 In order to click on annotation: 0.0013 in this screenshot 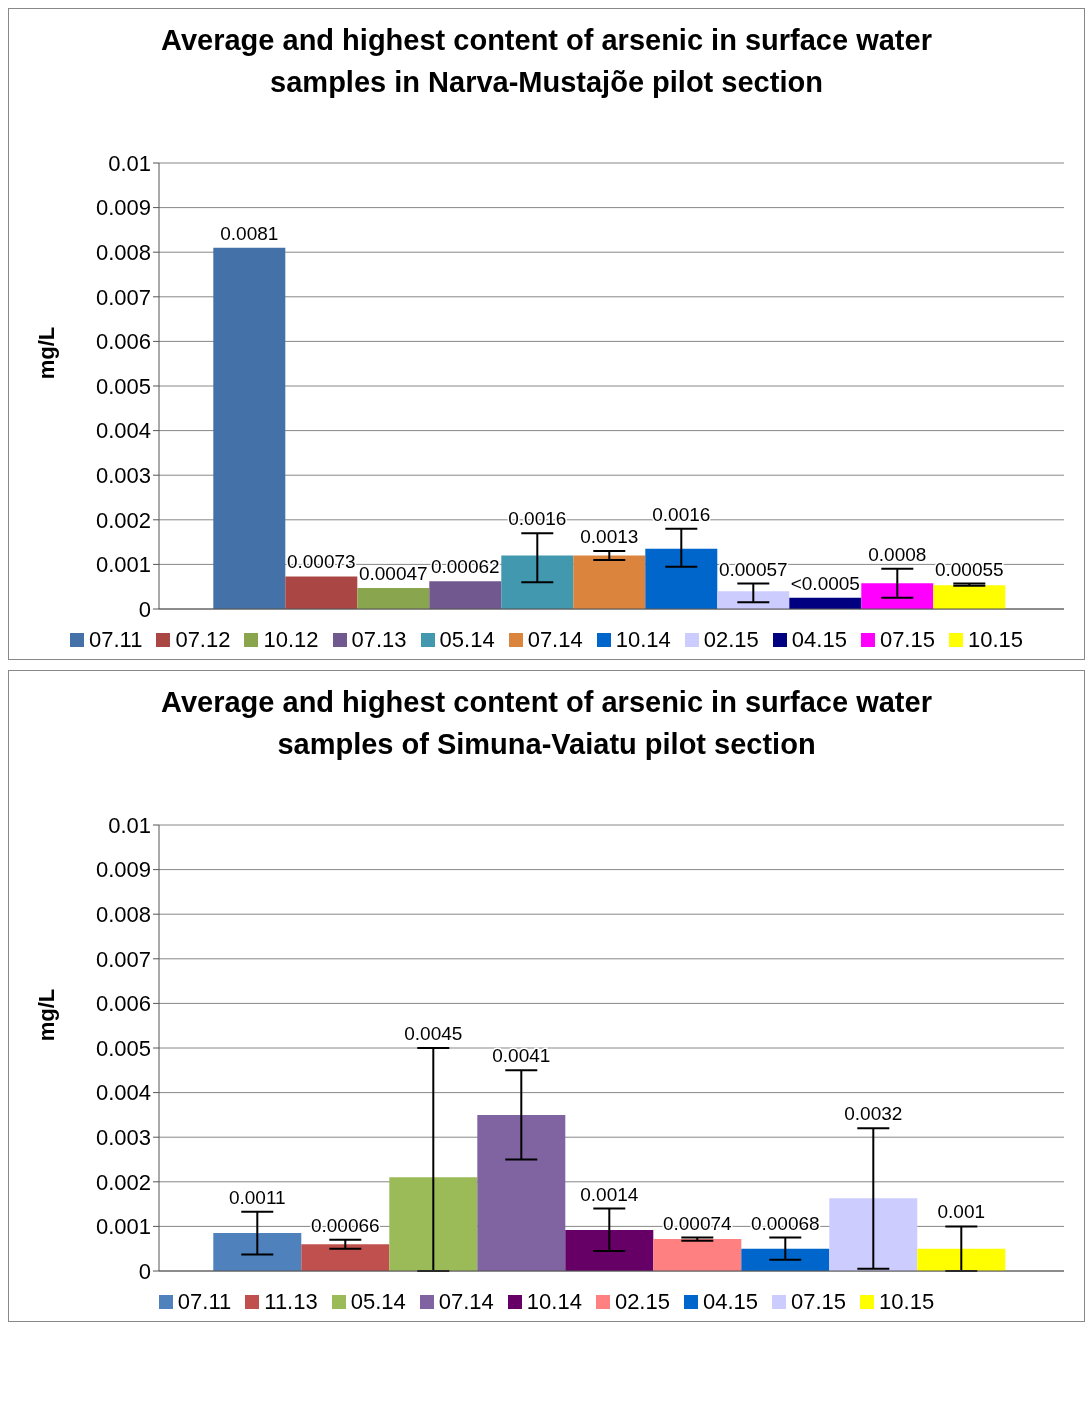, I will do `click(609, 537)`.